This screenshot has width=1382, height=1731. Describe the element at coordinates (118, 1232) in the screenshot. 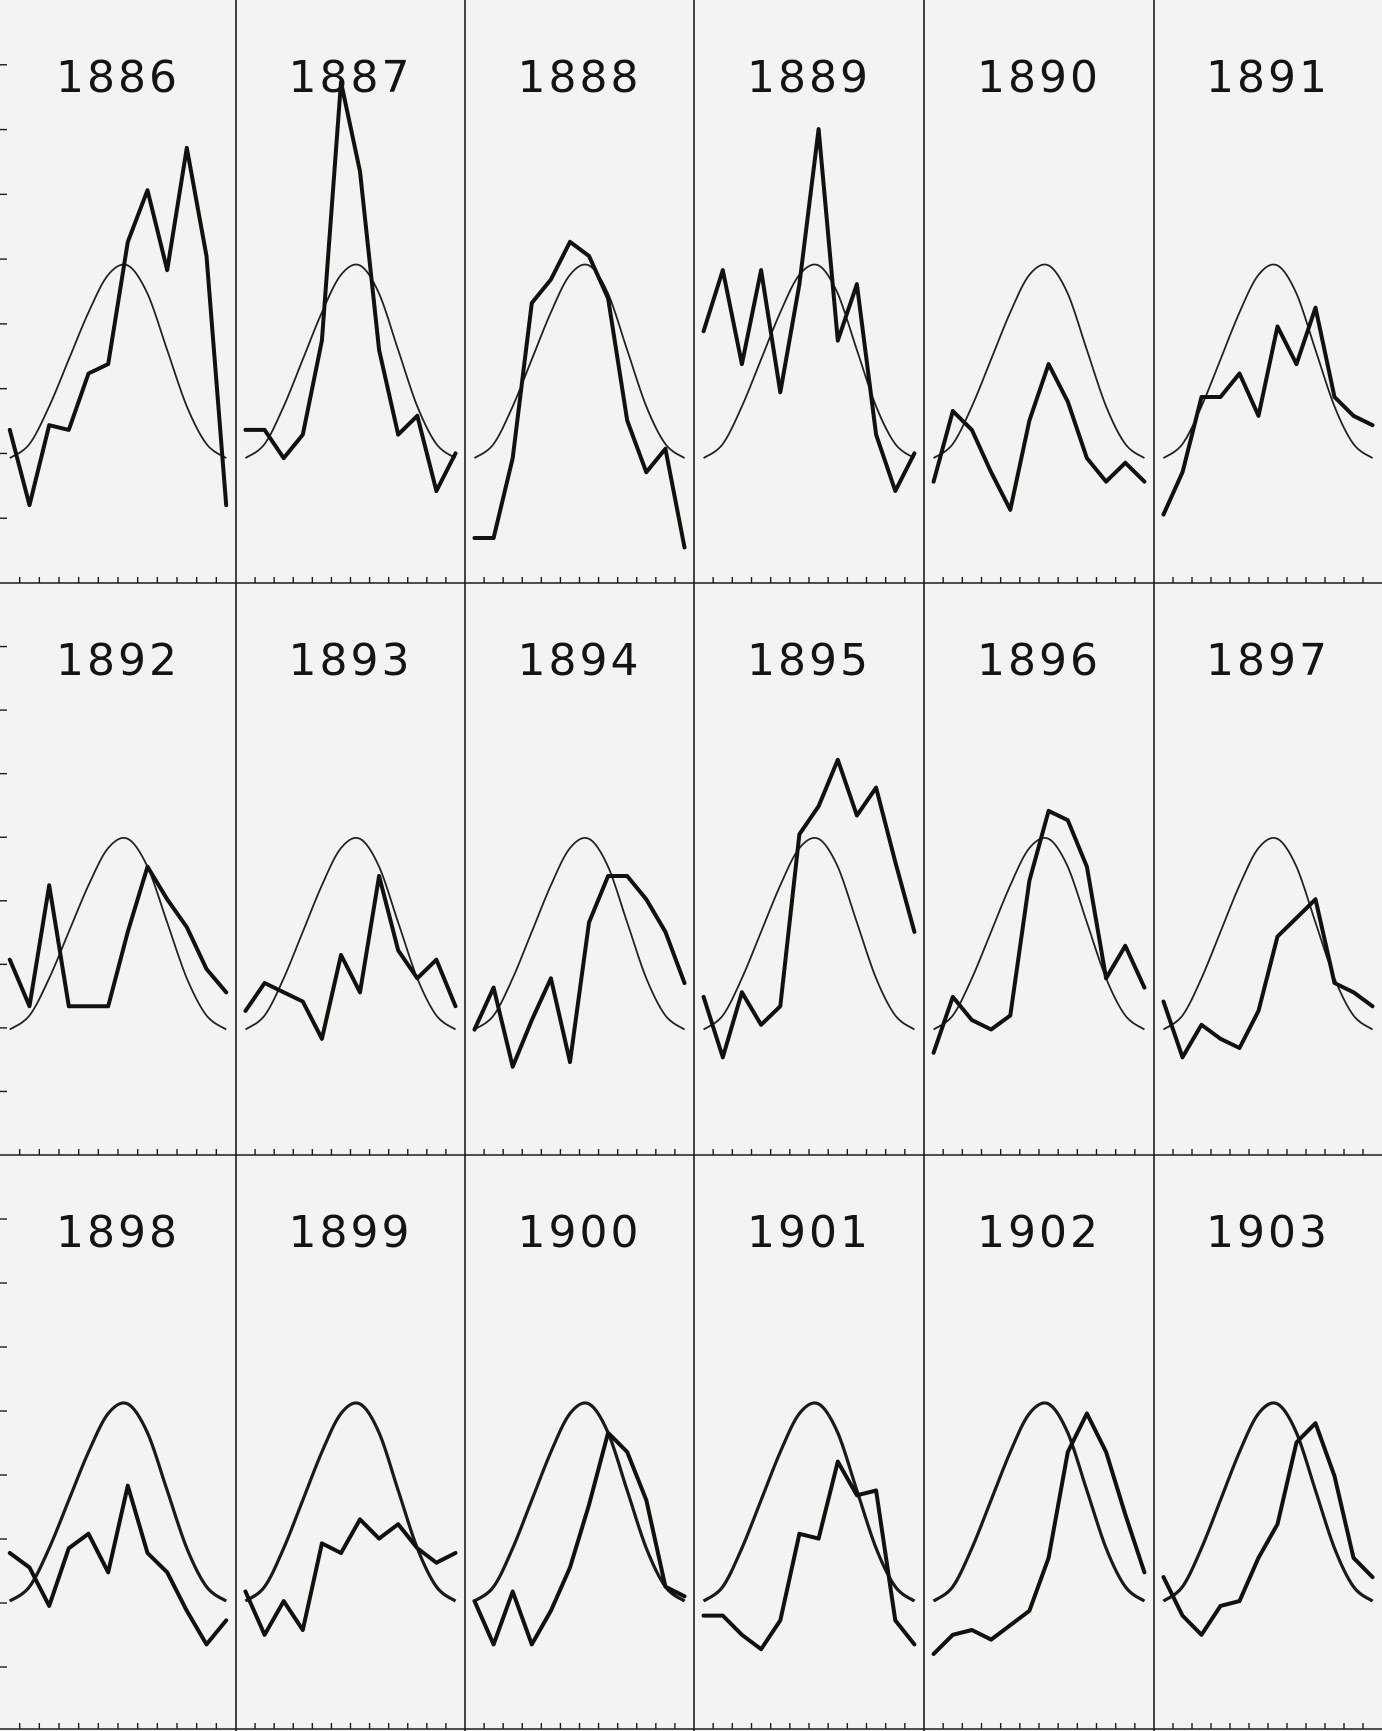

I see `year-label-1898: 1898` at that location.